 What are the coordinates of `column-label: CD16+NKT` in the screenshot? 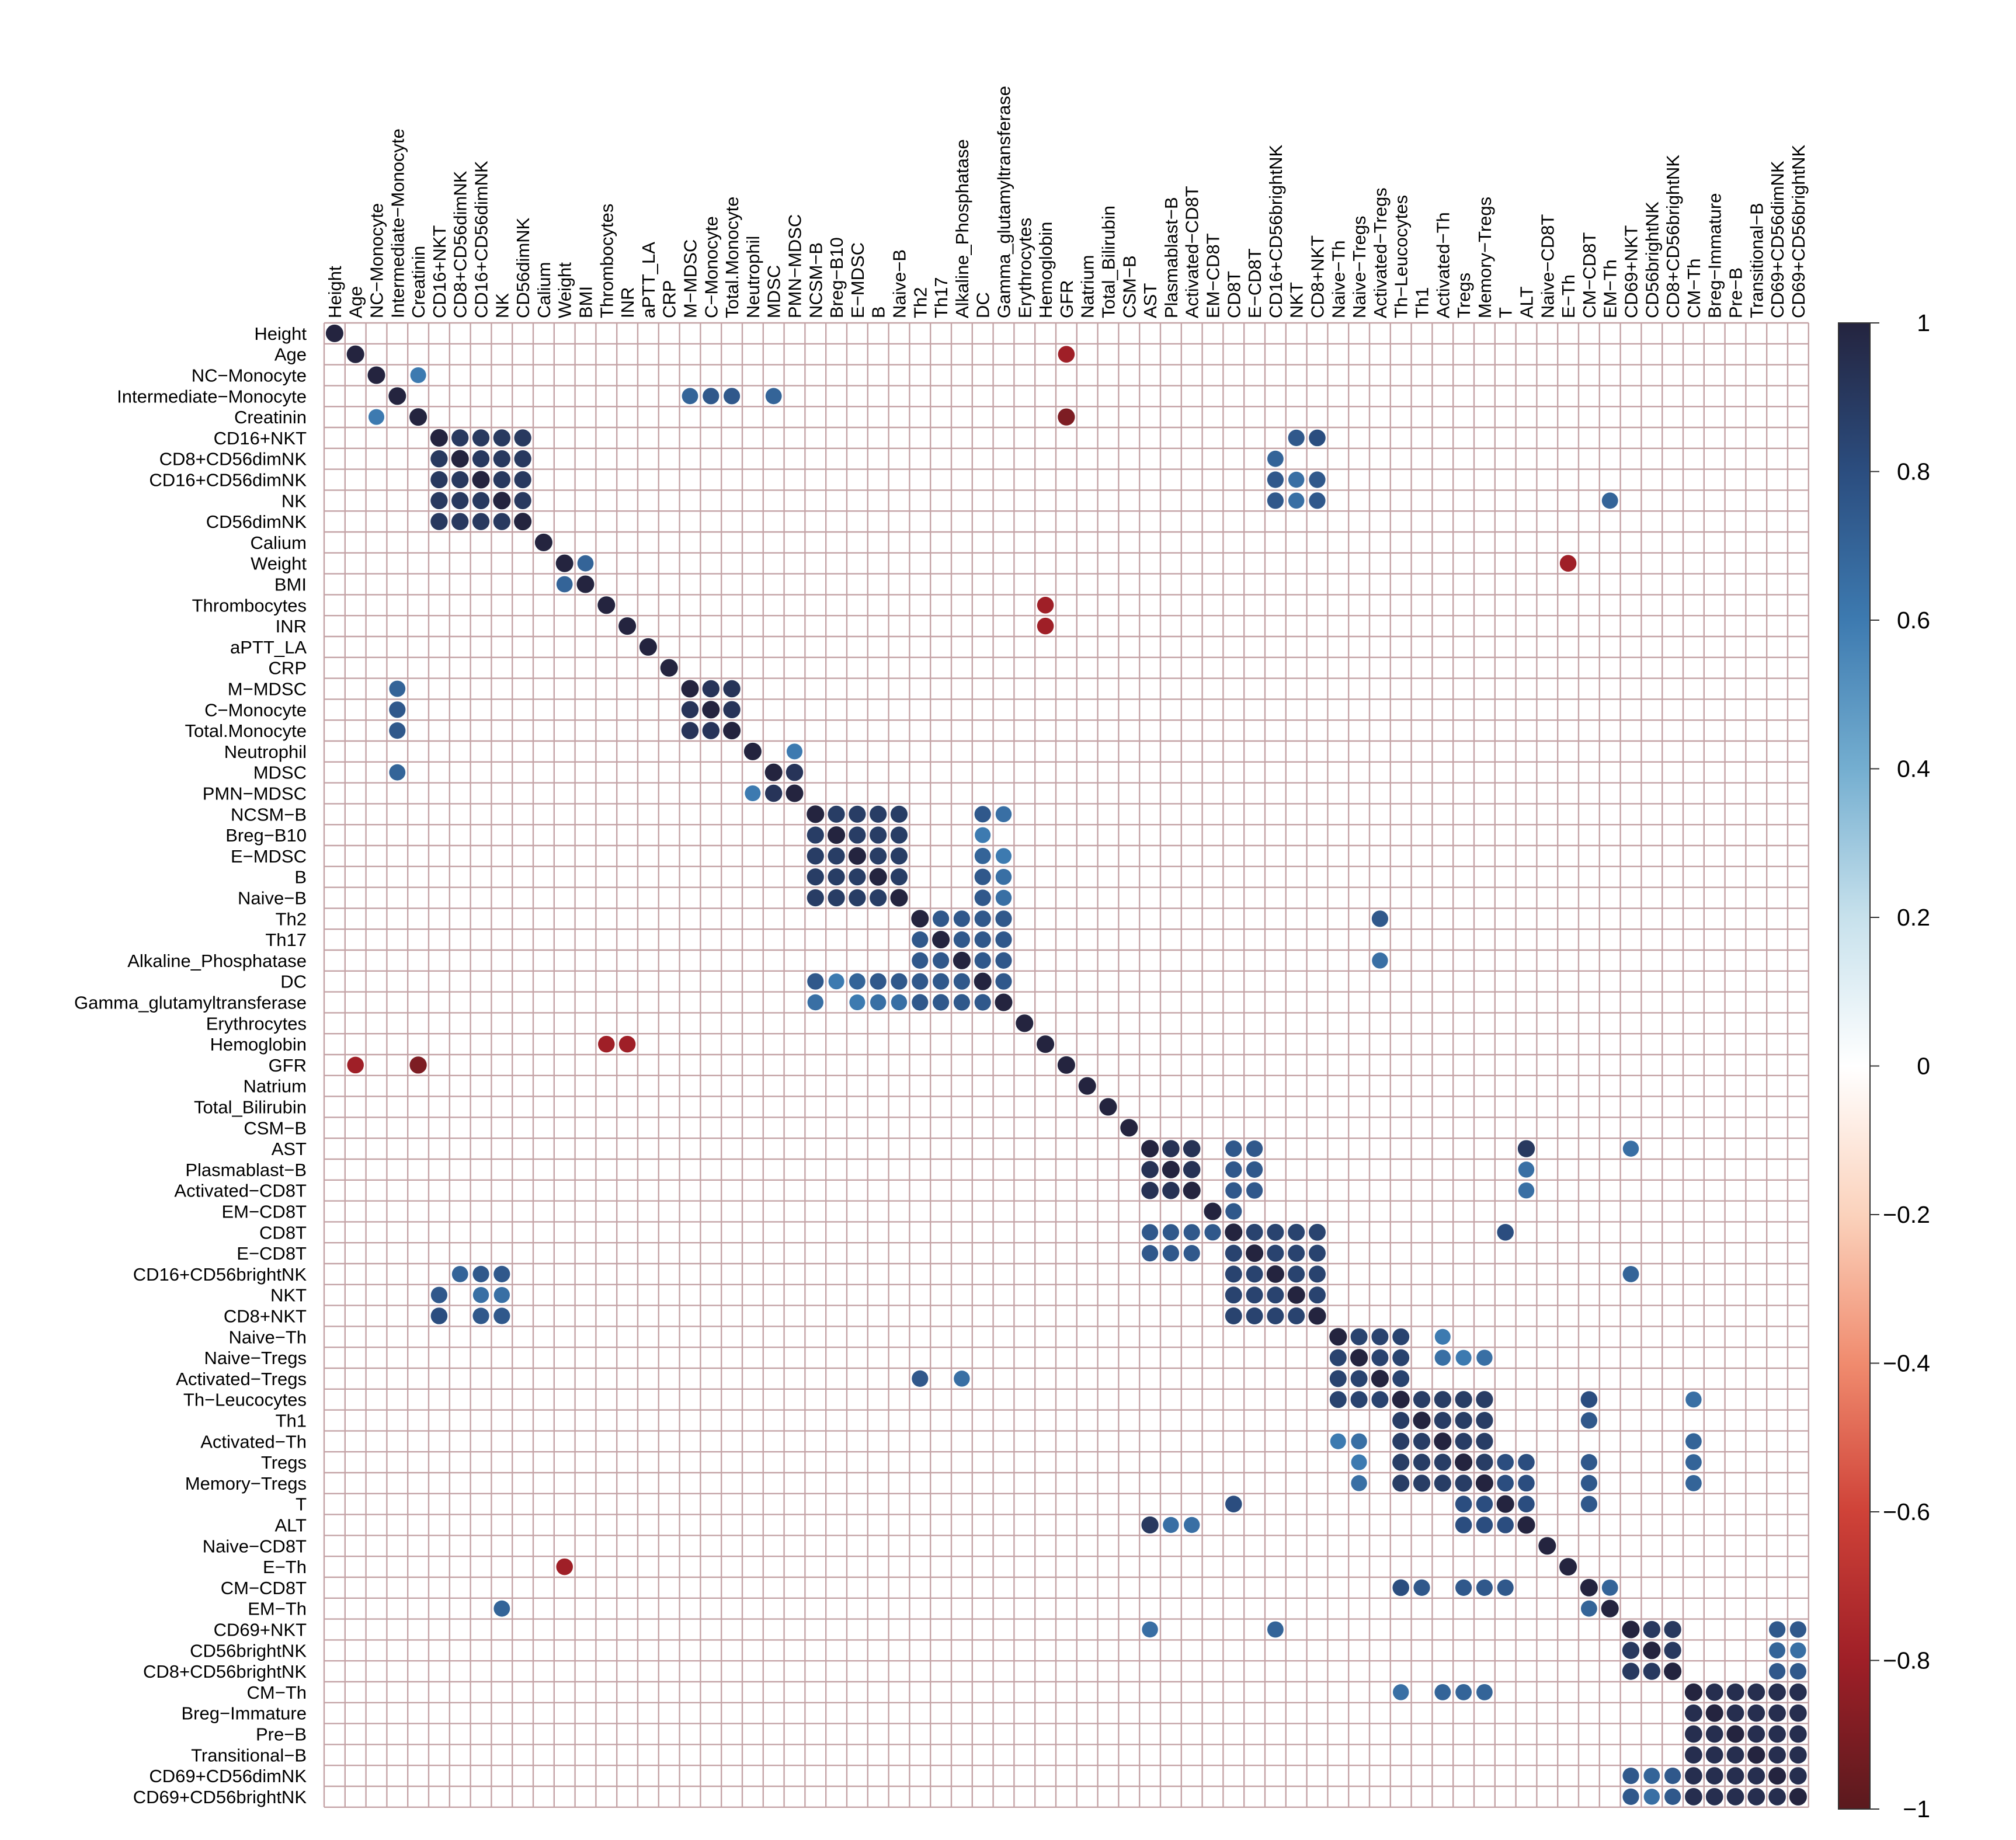 It's located at (439, 271).